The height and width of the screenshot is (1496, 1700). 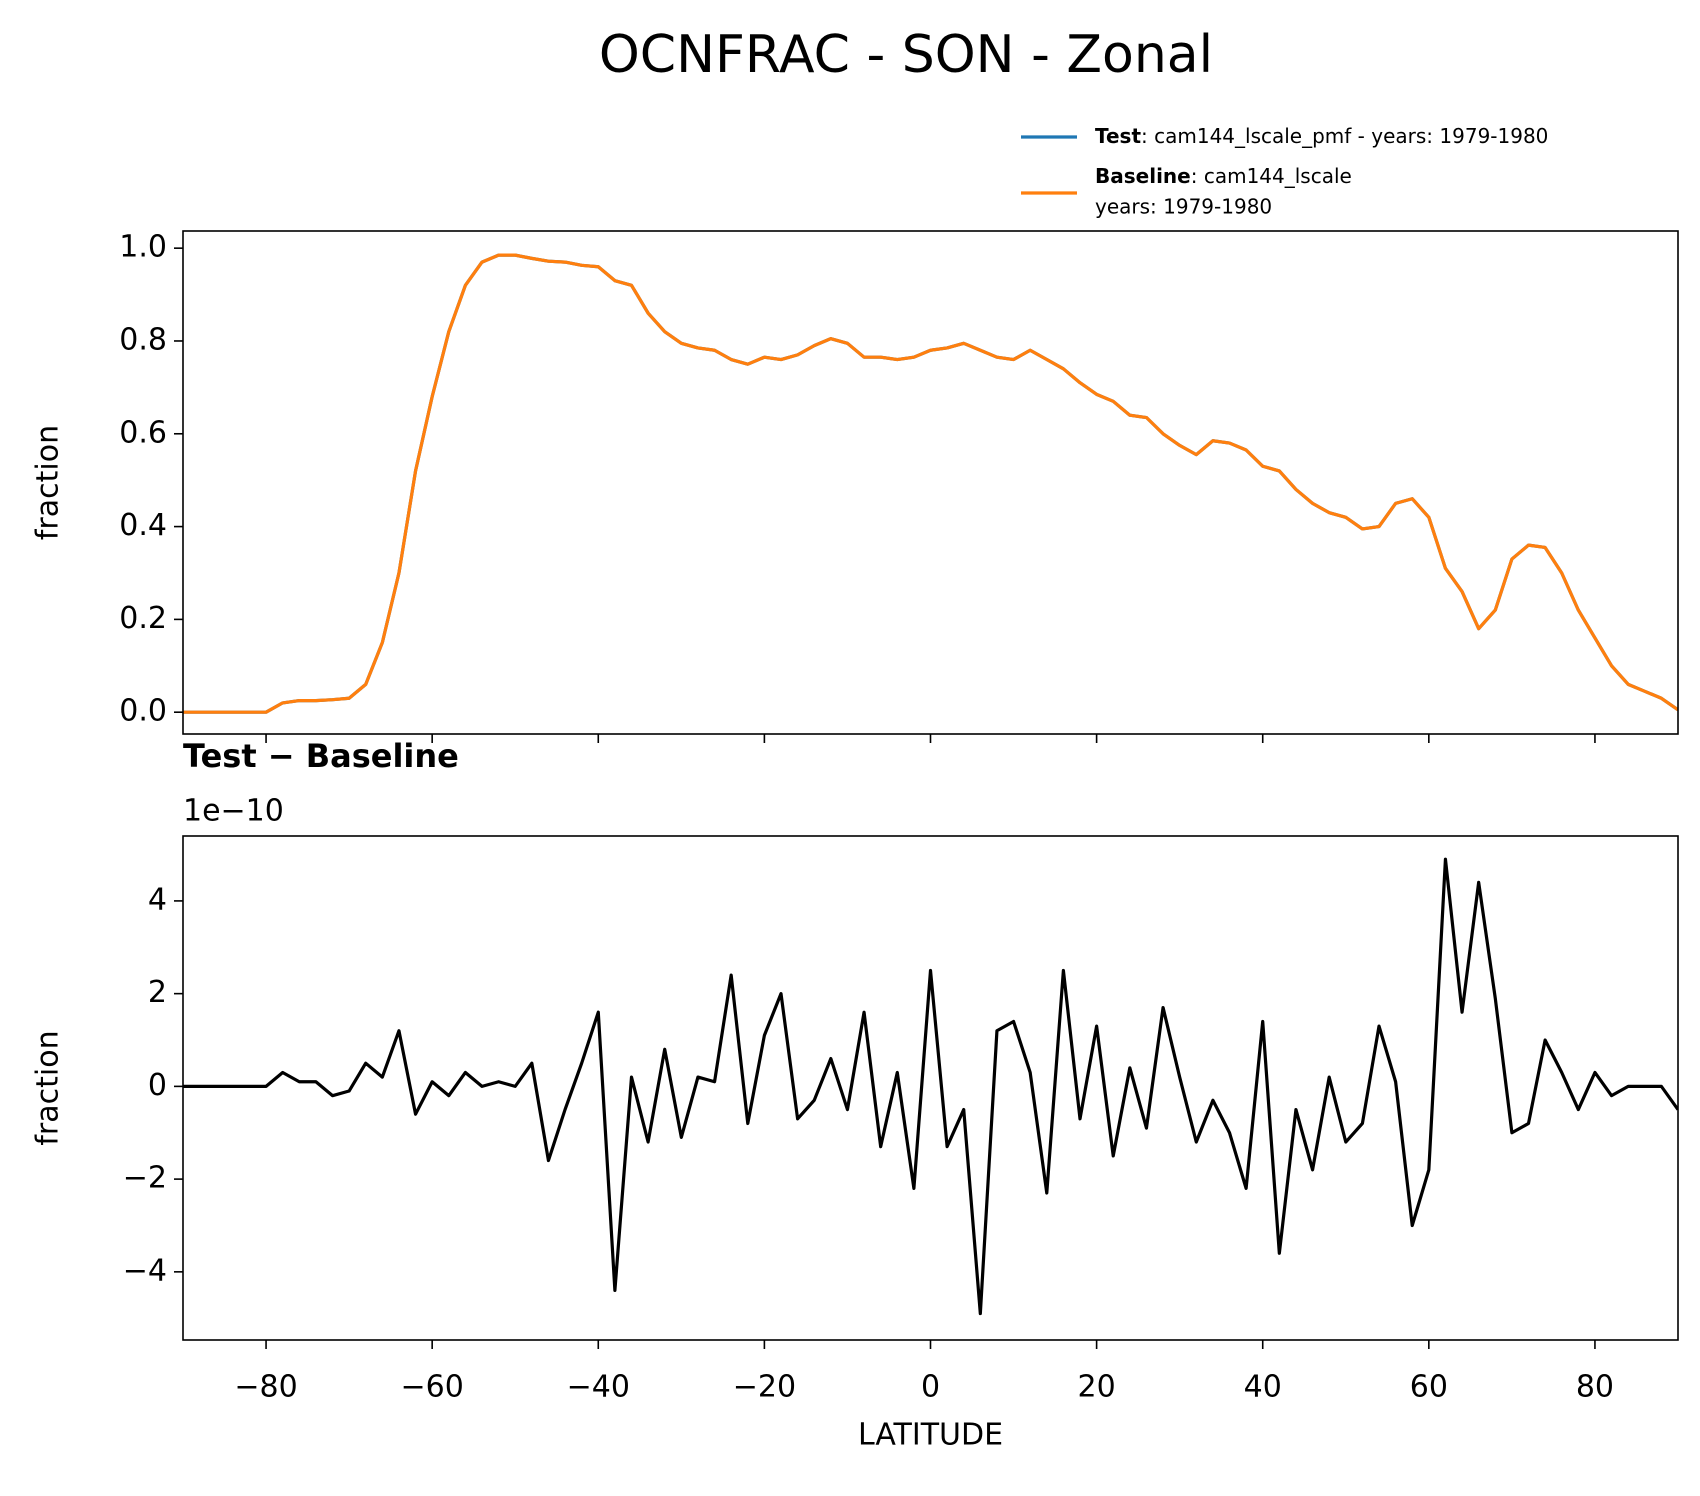 I want to click on legend-name: Baseline, so click(x=1143, y=176).